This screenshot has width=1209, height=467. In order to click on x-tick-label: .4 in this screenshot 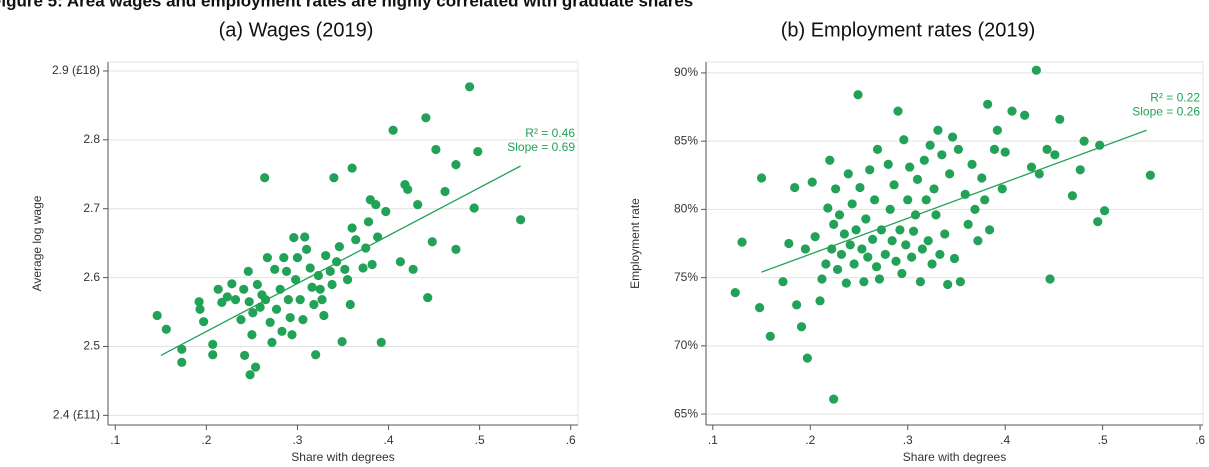, I will do `click(389, 440)`.